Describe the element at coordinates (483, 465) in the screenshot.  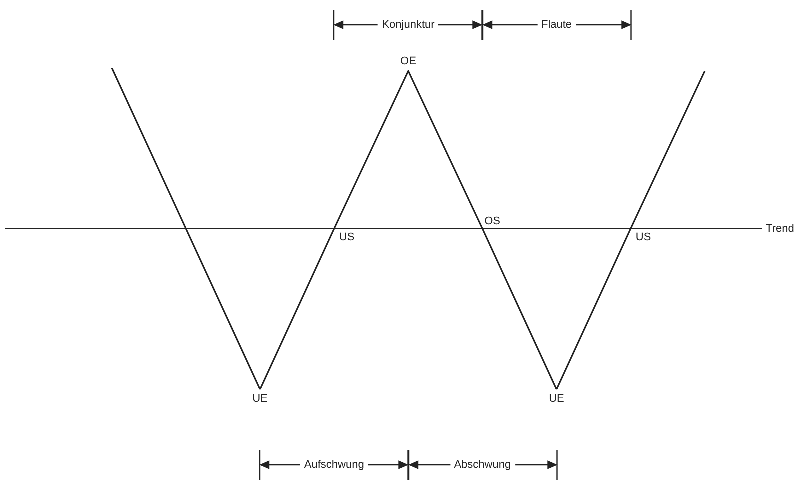
I see `text: Abschwung` at that location.